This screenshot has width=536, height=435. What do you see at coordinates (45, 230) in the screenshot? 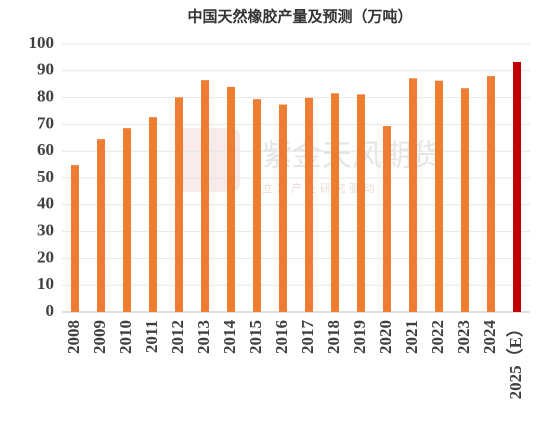
I see `y-tick-label: 30` at bounding box center [45, 230].